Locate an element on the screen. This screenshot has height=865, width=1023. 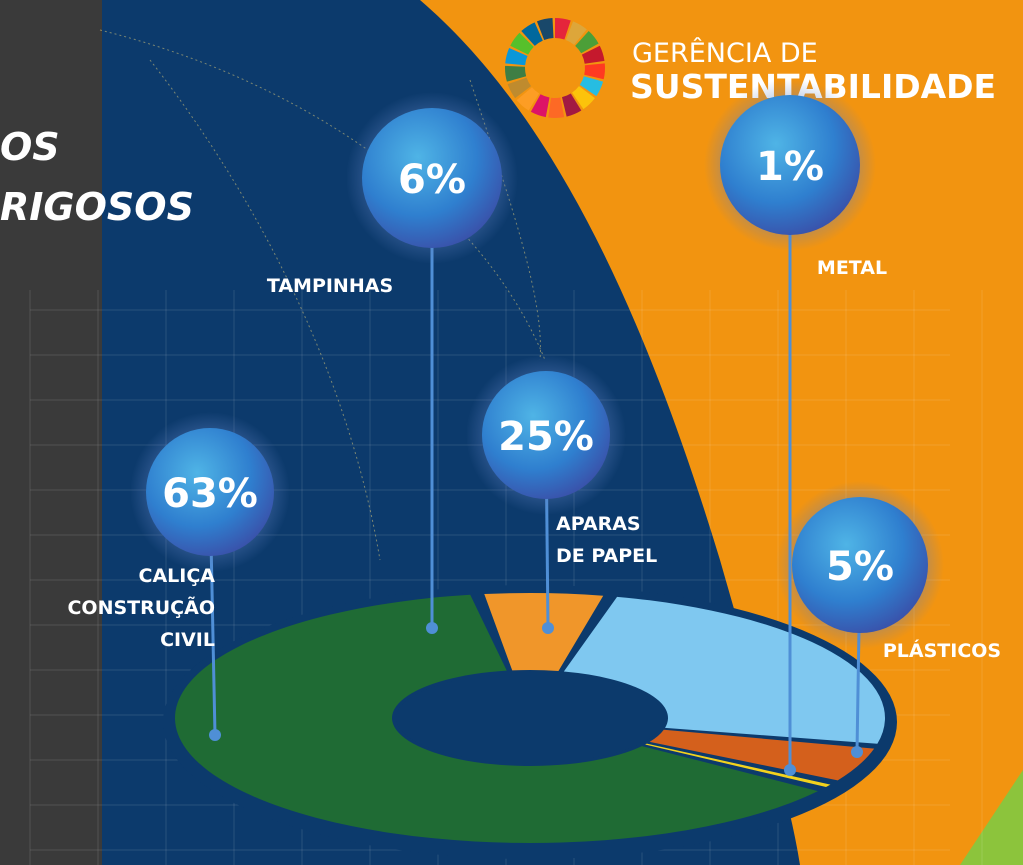
value-label: 63% is located at coordinates (210, 494).